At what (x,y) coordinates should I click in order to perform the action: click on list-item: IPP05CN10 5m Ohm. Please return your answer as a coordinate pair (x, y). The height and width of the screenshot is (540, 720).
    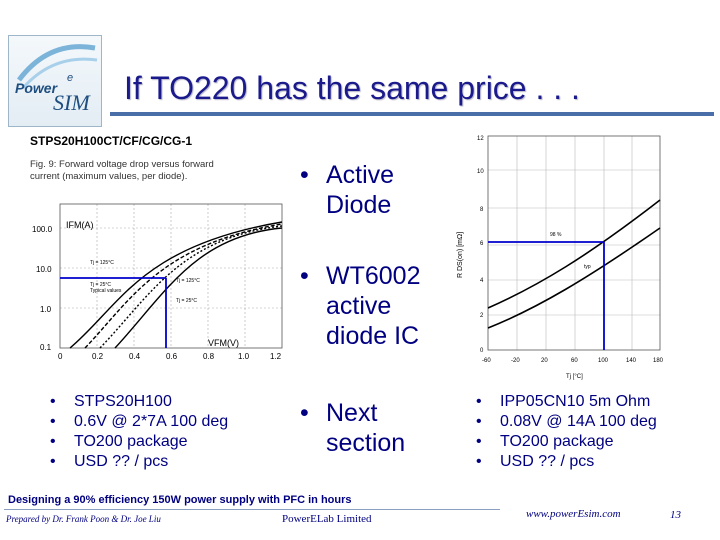
    Looking at the image, I should click on (564, 402).